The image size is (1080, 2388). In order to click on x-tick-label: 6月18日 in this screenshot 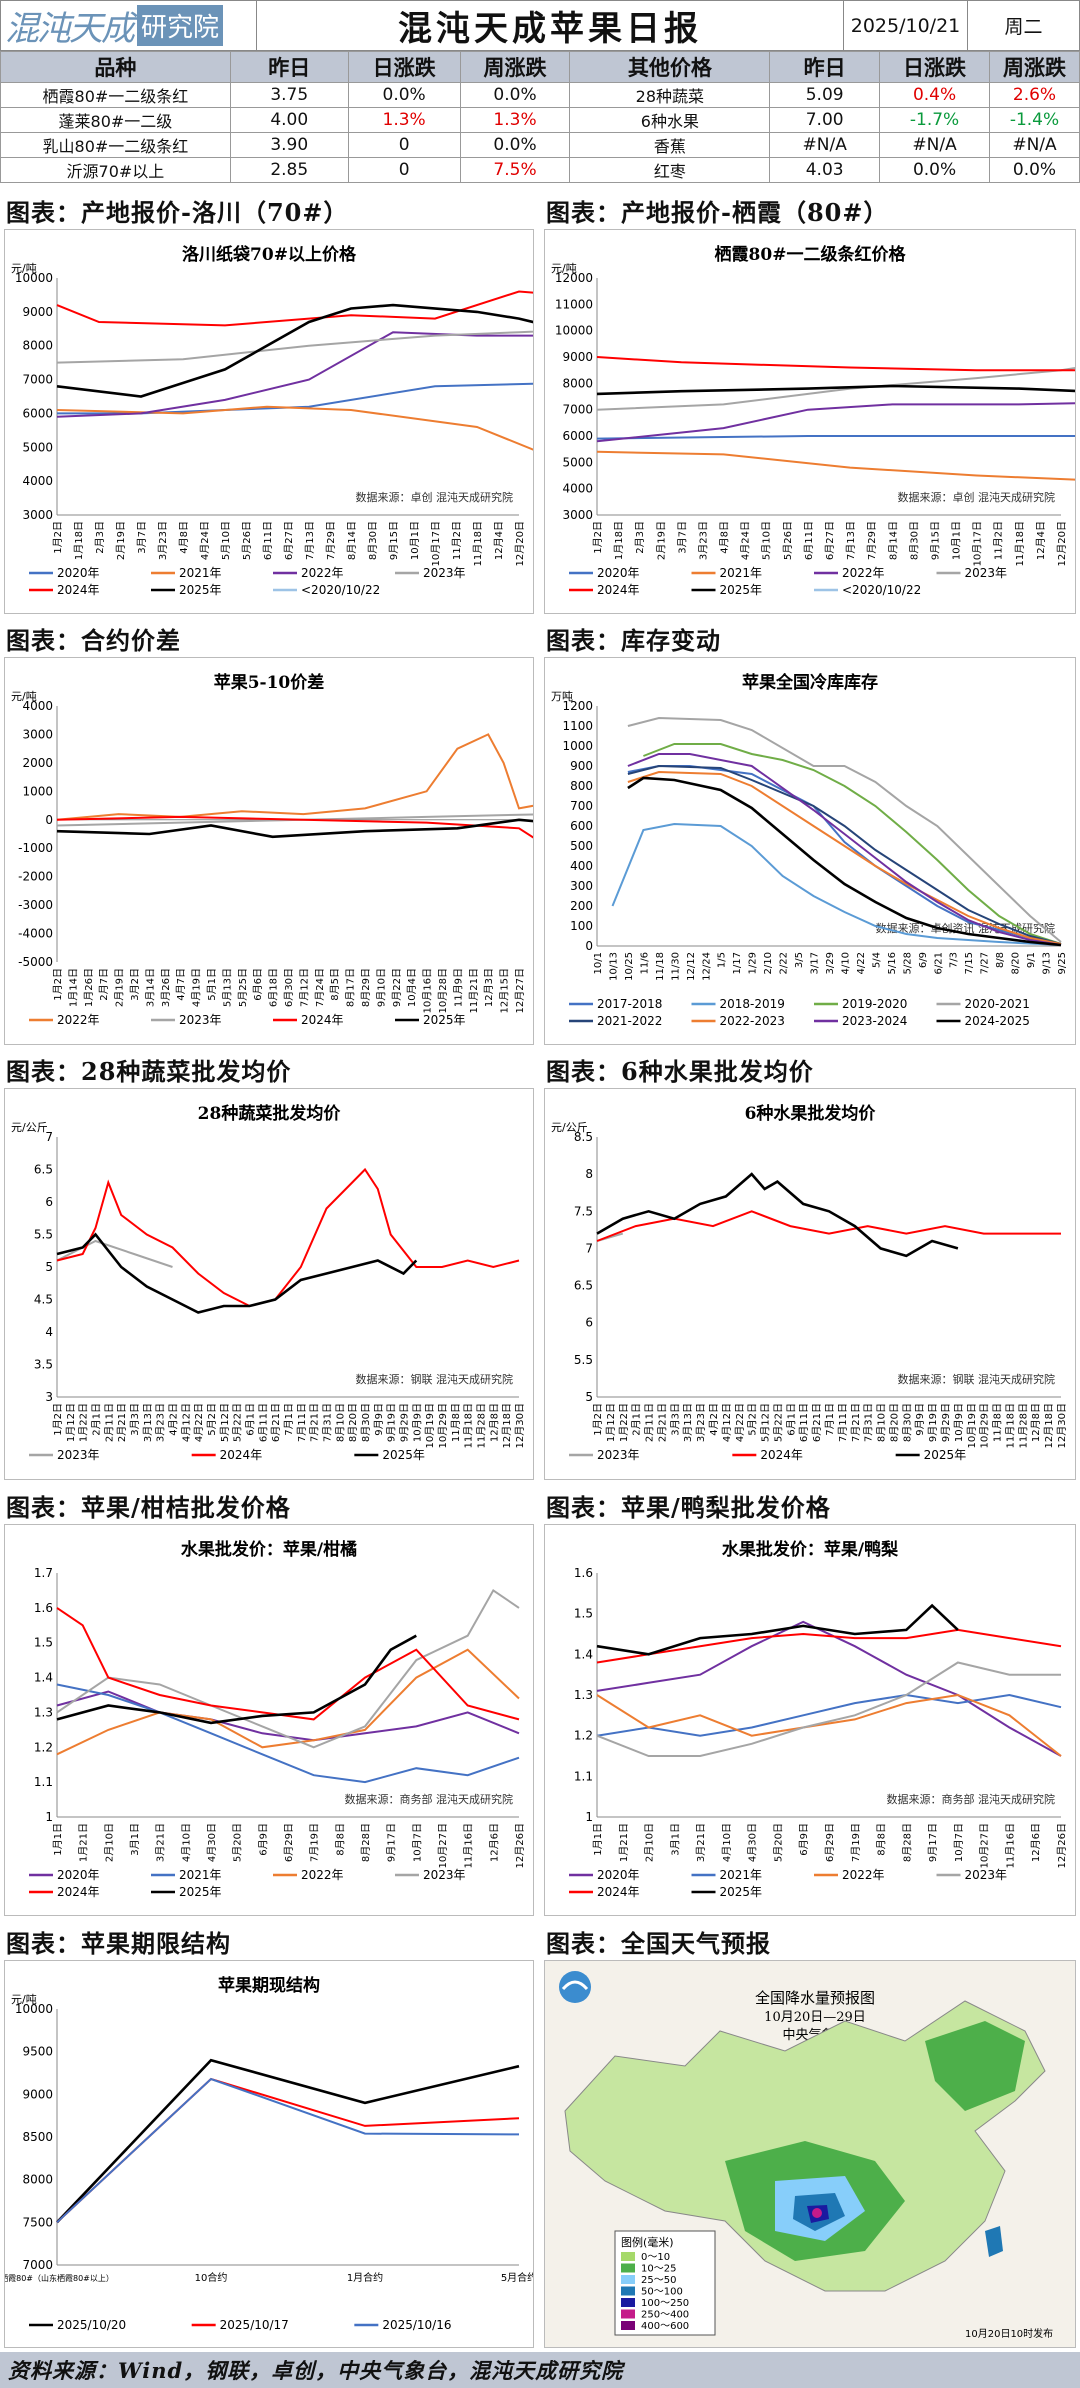, I will do `click(274, 987)`.